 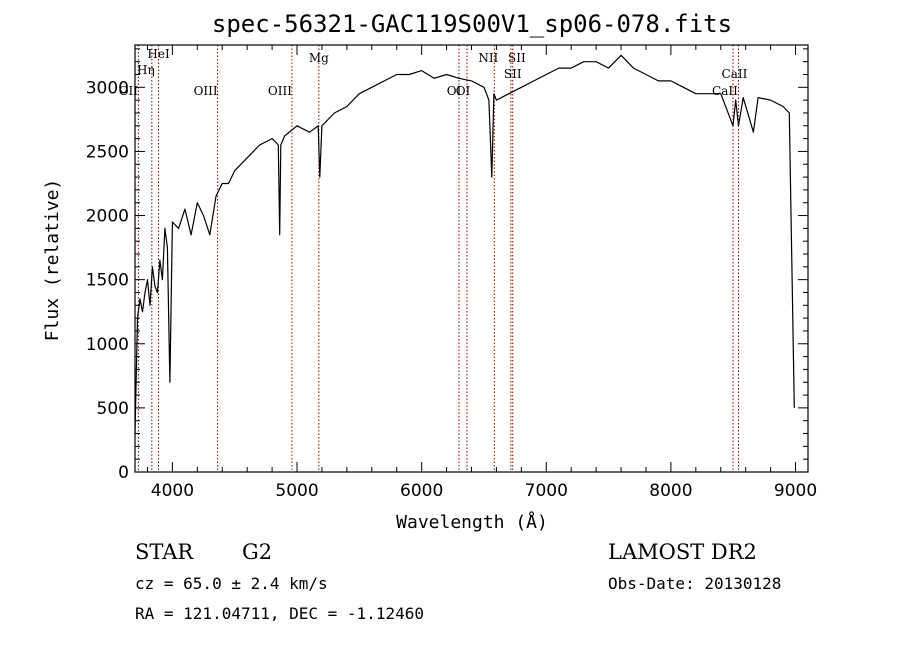 I want to click on y-tick-label: 500, so click(x=113, y=409).